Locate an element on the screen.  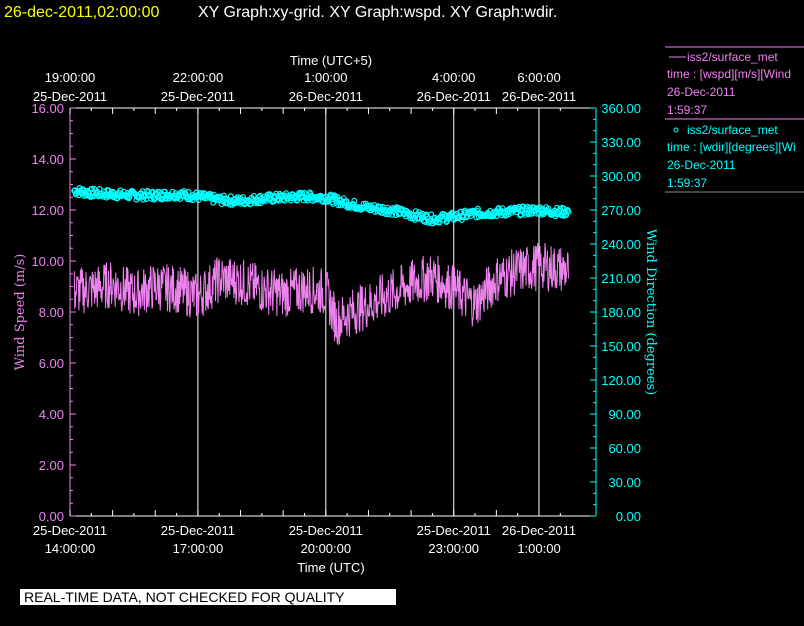
y-tick-label-right: 240.00 is located at coordinates (621, 244).